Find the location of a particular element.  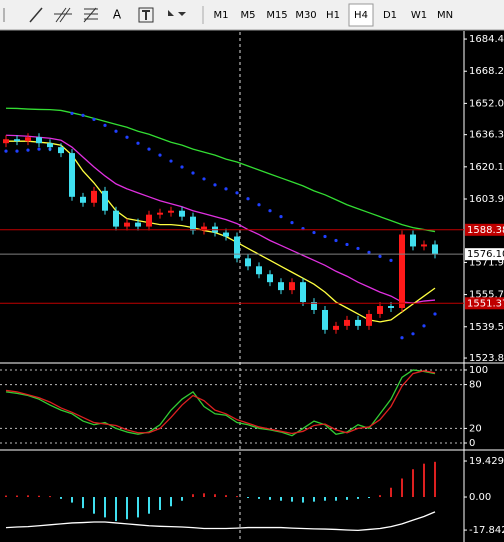

y-tick-label: 1555.75 is located at coordinates (486, 295).